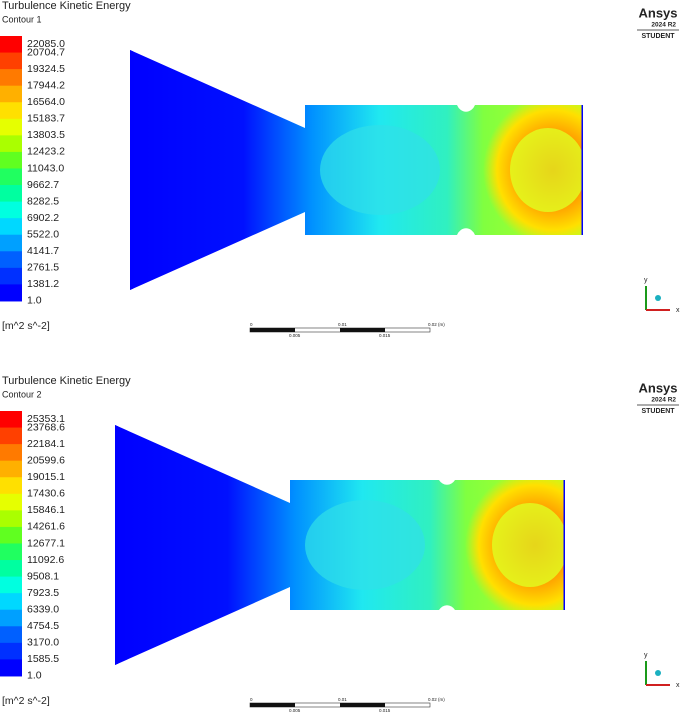  What do you see at coordinates (46, 119) in the screenshot?
I see `legend-label: 15183.7` at bounding box center [46, 119].